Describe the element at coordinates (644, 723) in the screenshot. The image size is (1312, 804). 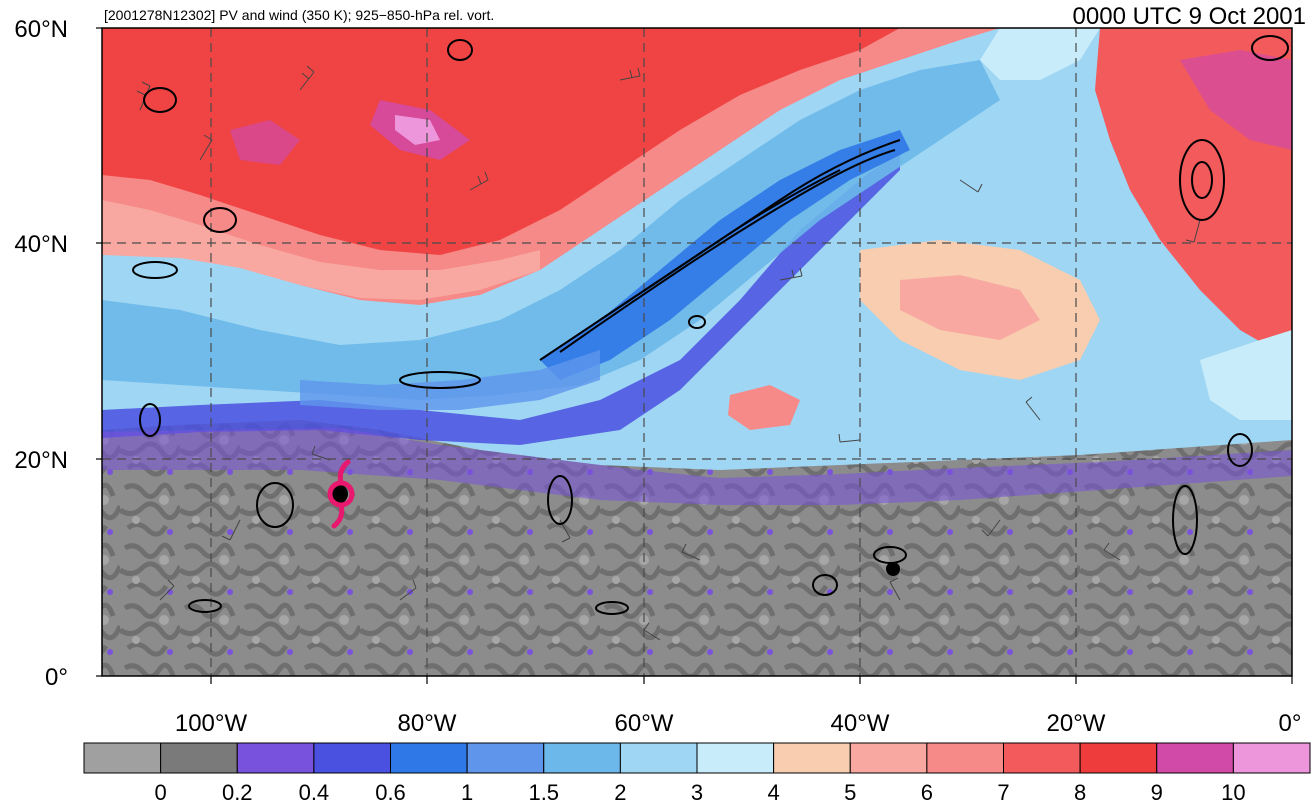
I see `lon-label-60w: 60°W` at that location.